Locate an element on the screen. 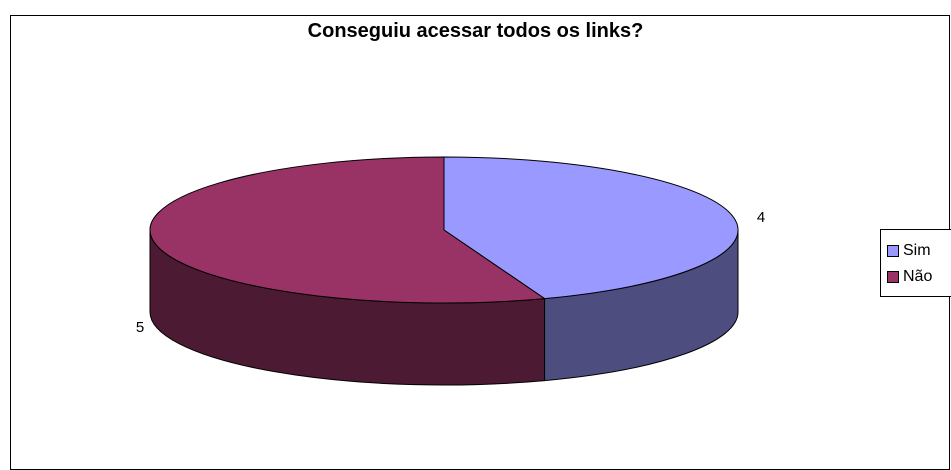  legend-item-sim: Sim is located at coordinates (909, 251).